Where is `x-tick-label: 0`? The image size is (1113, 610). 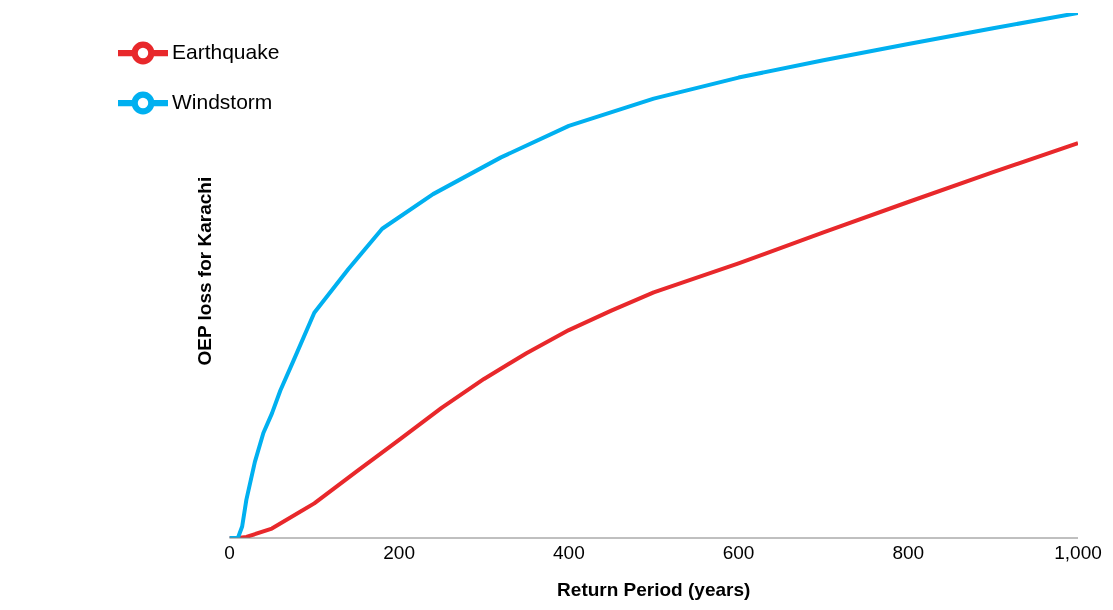
x-tick-label: 0 is located at coordinates (229, 553).